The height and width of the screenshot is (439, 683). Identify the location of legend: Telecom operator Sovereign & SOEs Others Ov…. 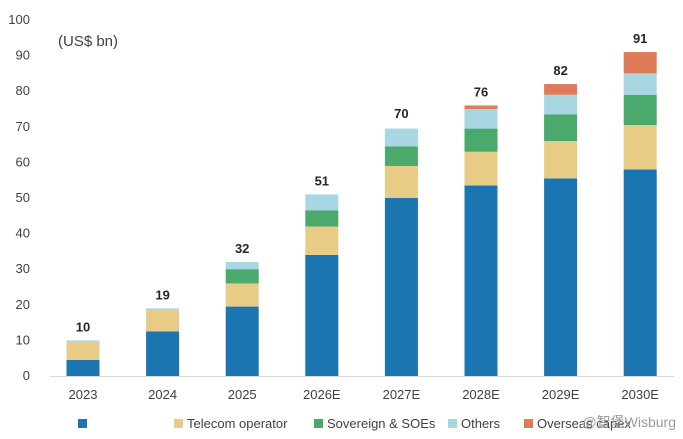
(354, 423).